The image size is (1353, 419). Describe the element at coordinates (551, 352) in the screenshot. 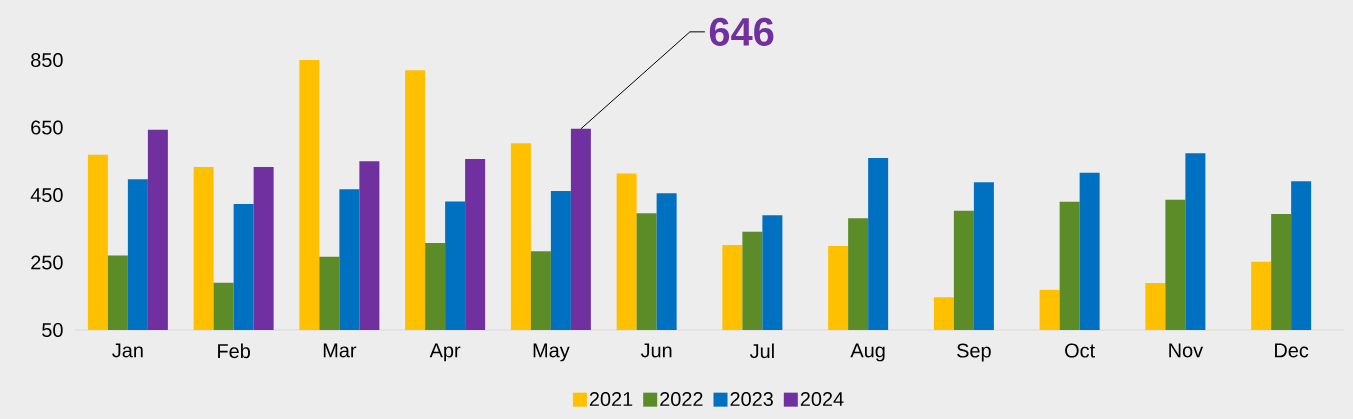

I see `x-tick-label: May` at that location.